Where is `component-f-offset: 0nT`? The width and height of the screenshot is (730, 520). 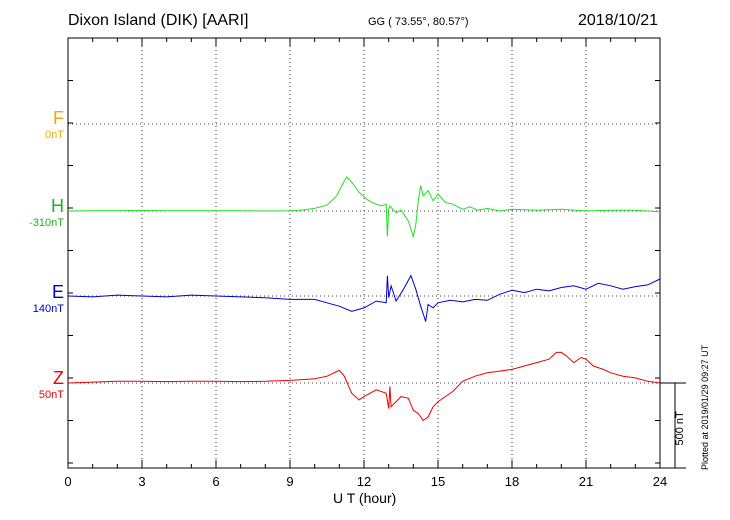 component-f-offset: 0nT is located at coordinates (54, 135).